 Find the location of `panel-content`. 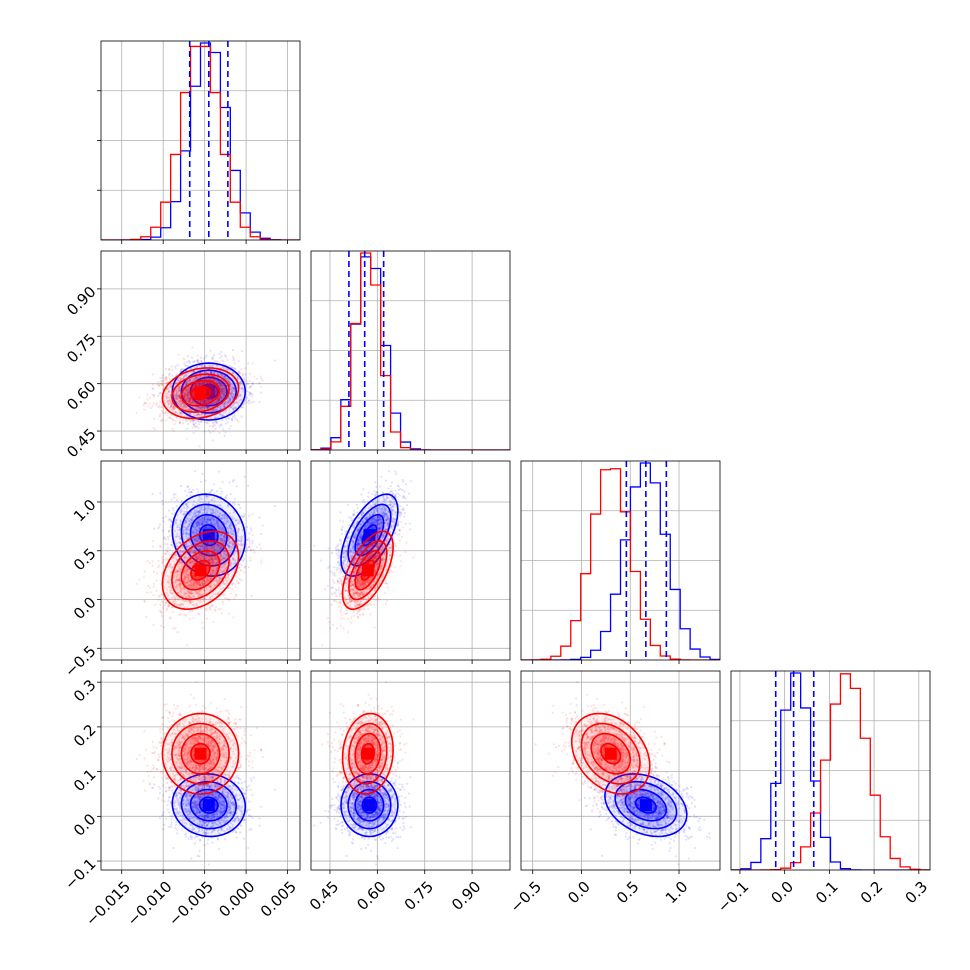

panel-content is located at coordinates (200, 140).